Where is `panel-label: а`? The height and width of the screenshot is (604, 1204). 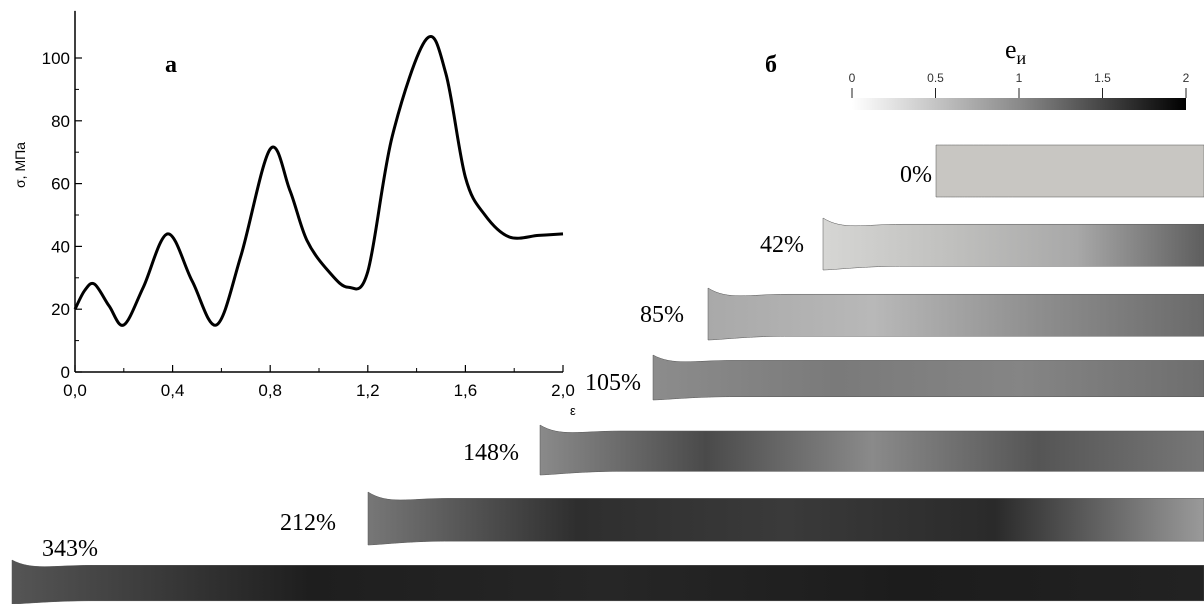
panel-label: а is located at coordinates (171, 65).